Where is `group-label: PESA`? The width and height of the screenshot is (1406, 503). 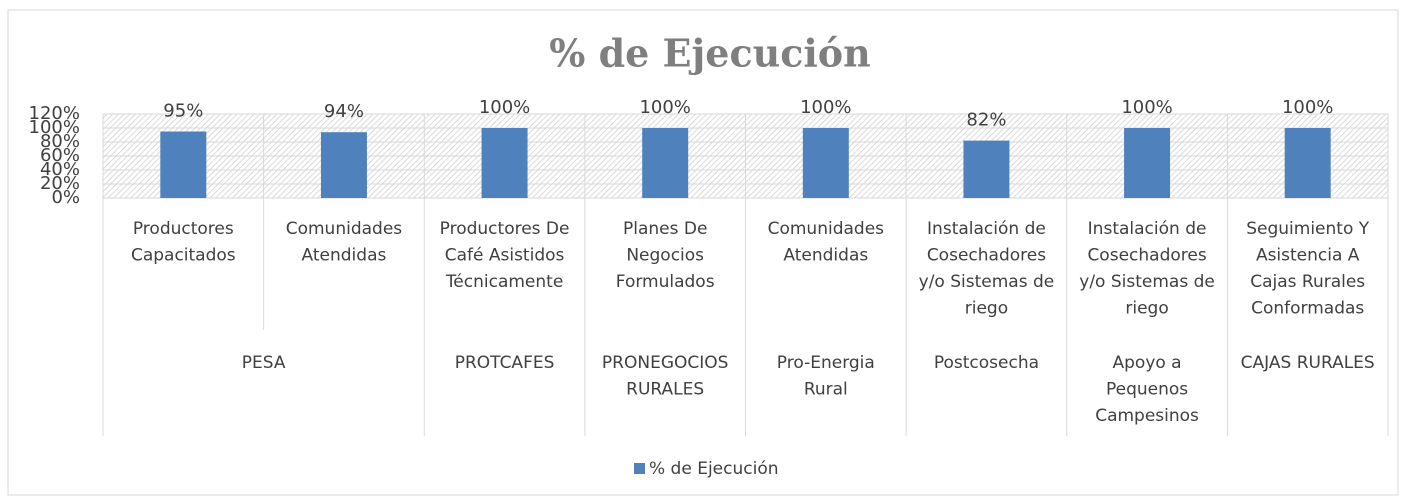 group-label: PESA is located at coordinates (264, 363).